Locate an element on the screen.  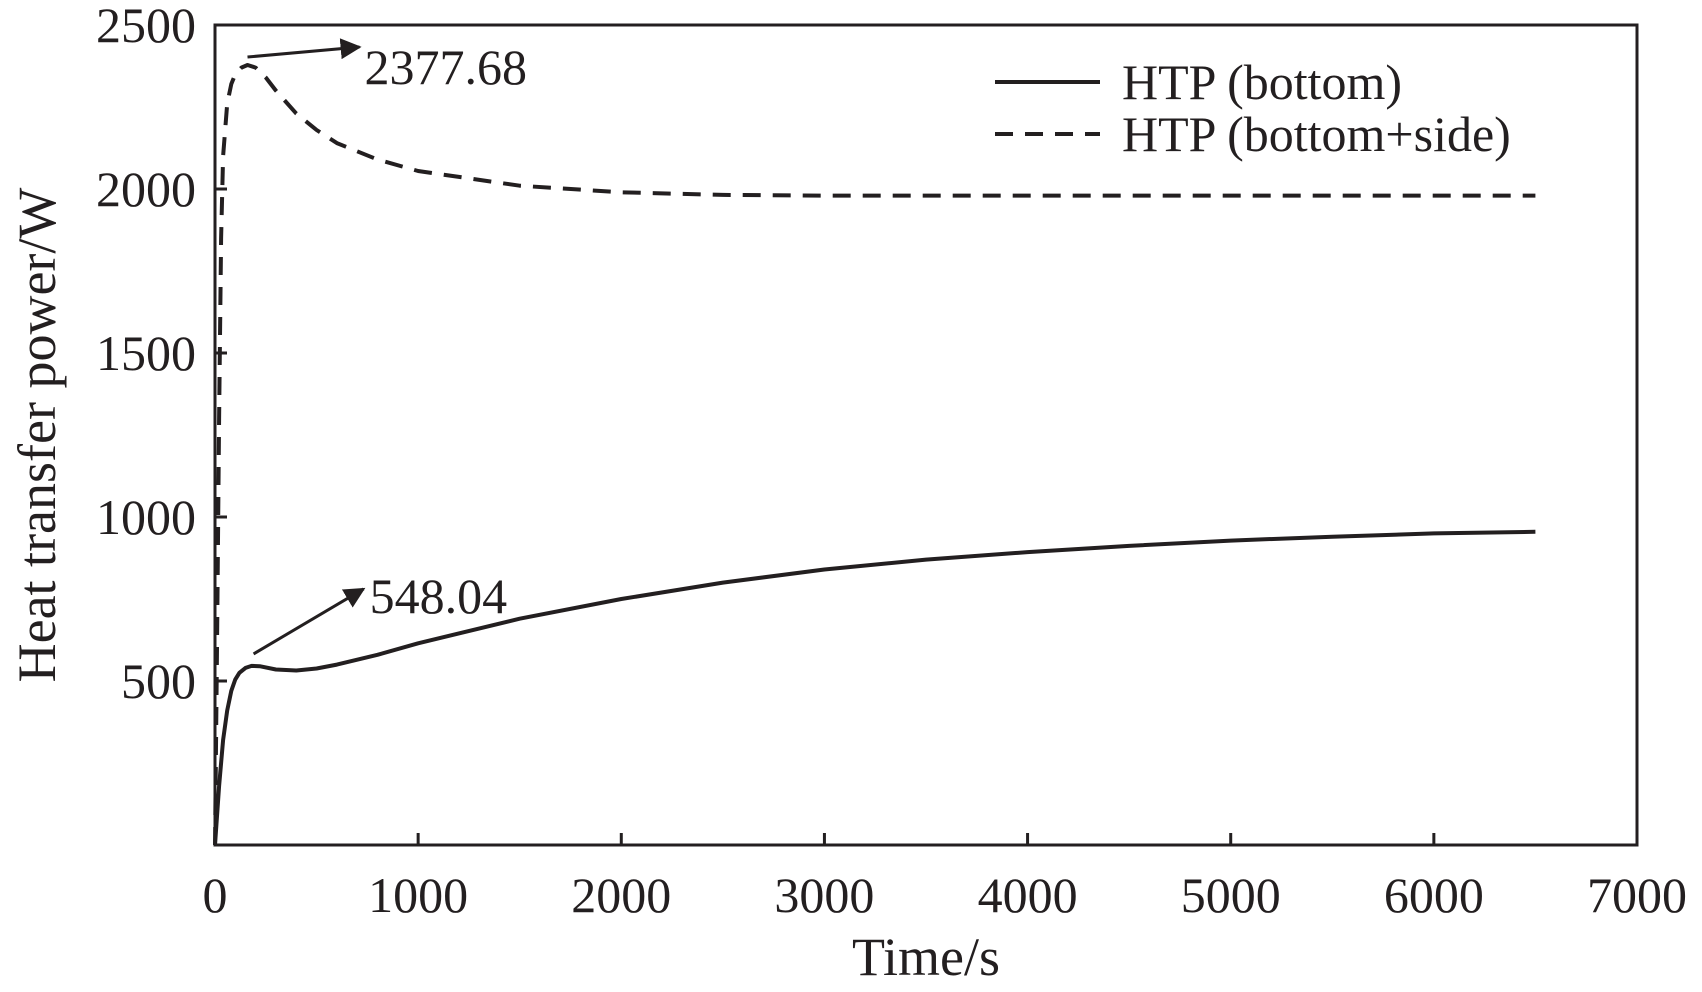
y-tick-label: 2000 is located at coordinates (146, 189).